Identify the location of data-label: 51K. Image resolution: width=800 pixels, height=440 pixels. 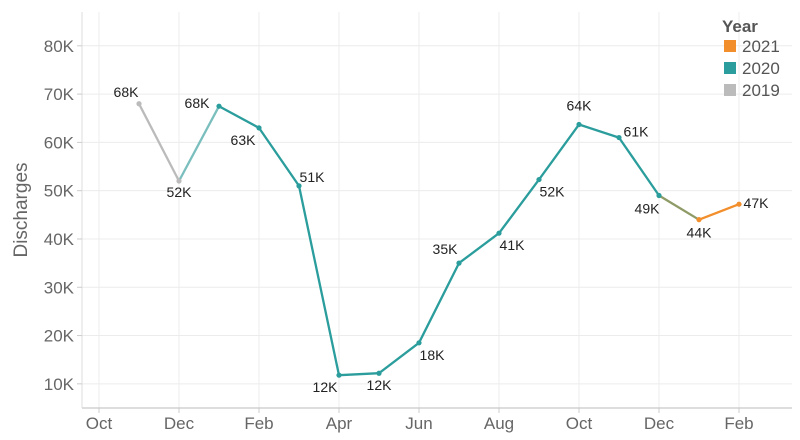
(313, 177).